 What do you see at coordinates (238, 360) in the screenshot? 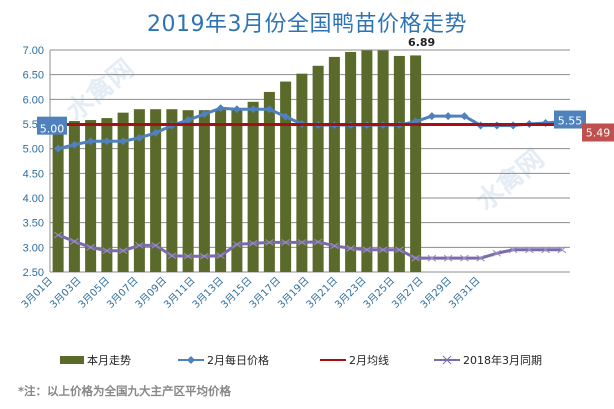
I see `legend-label: 2月每日价格` at bounding box center [238, 360].